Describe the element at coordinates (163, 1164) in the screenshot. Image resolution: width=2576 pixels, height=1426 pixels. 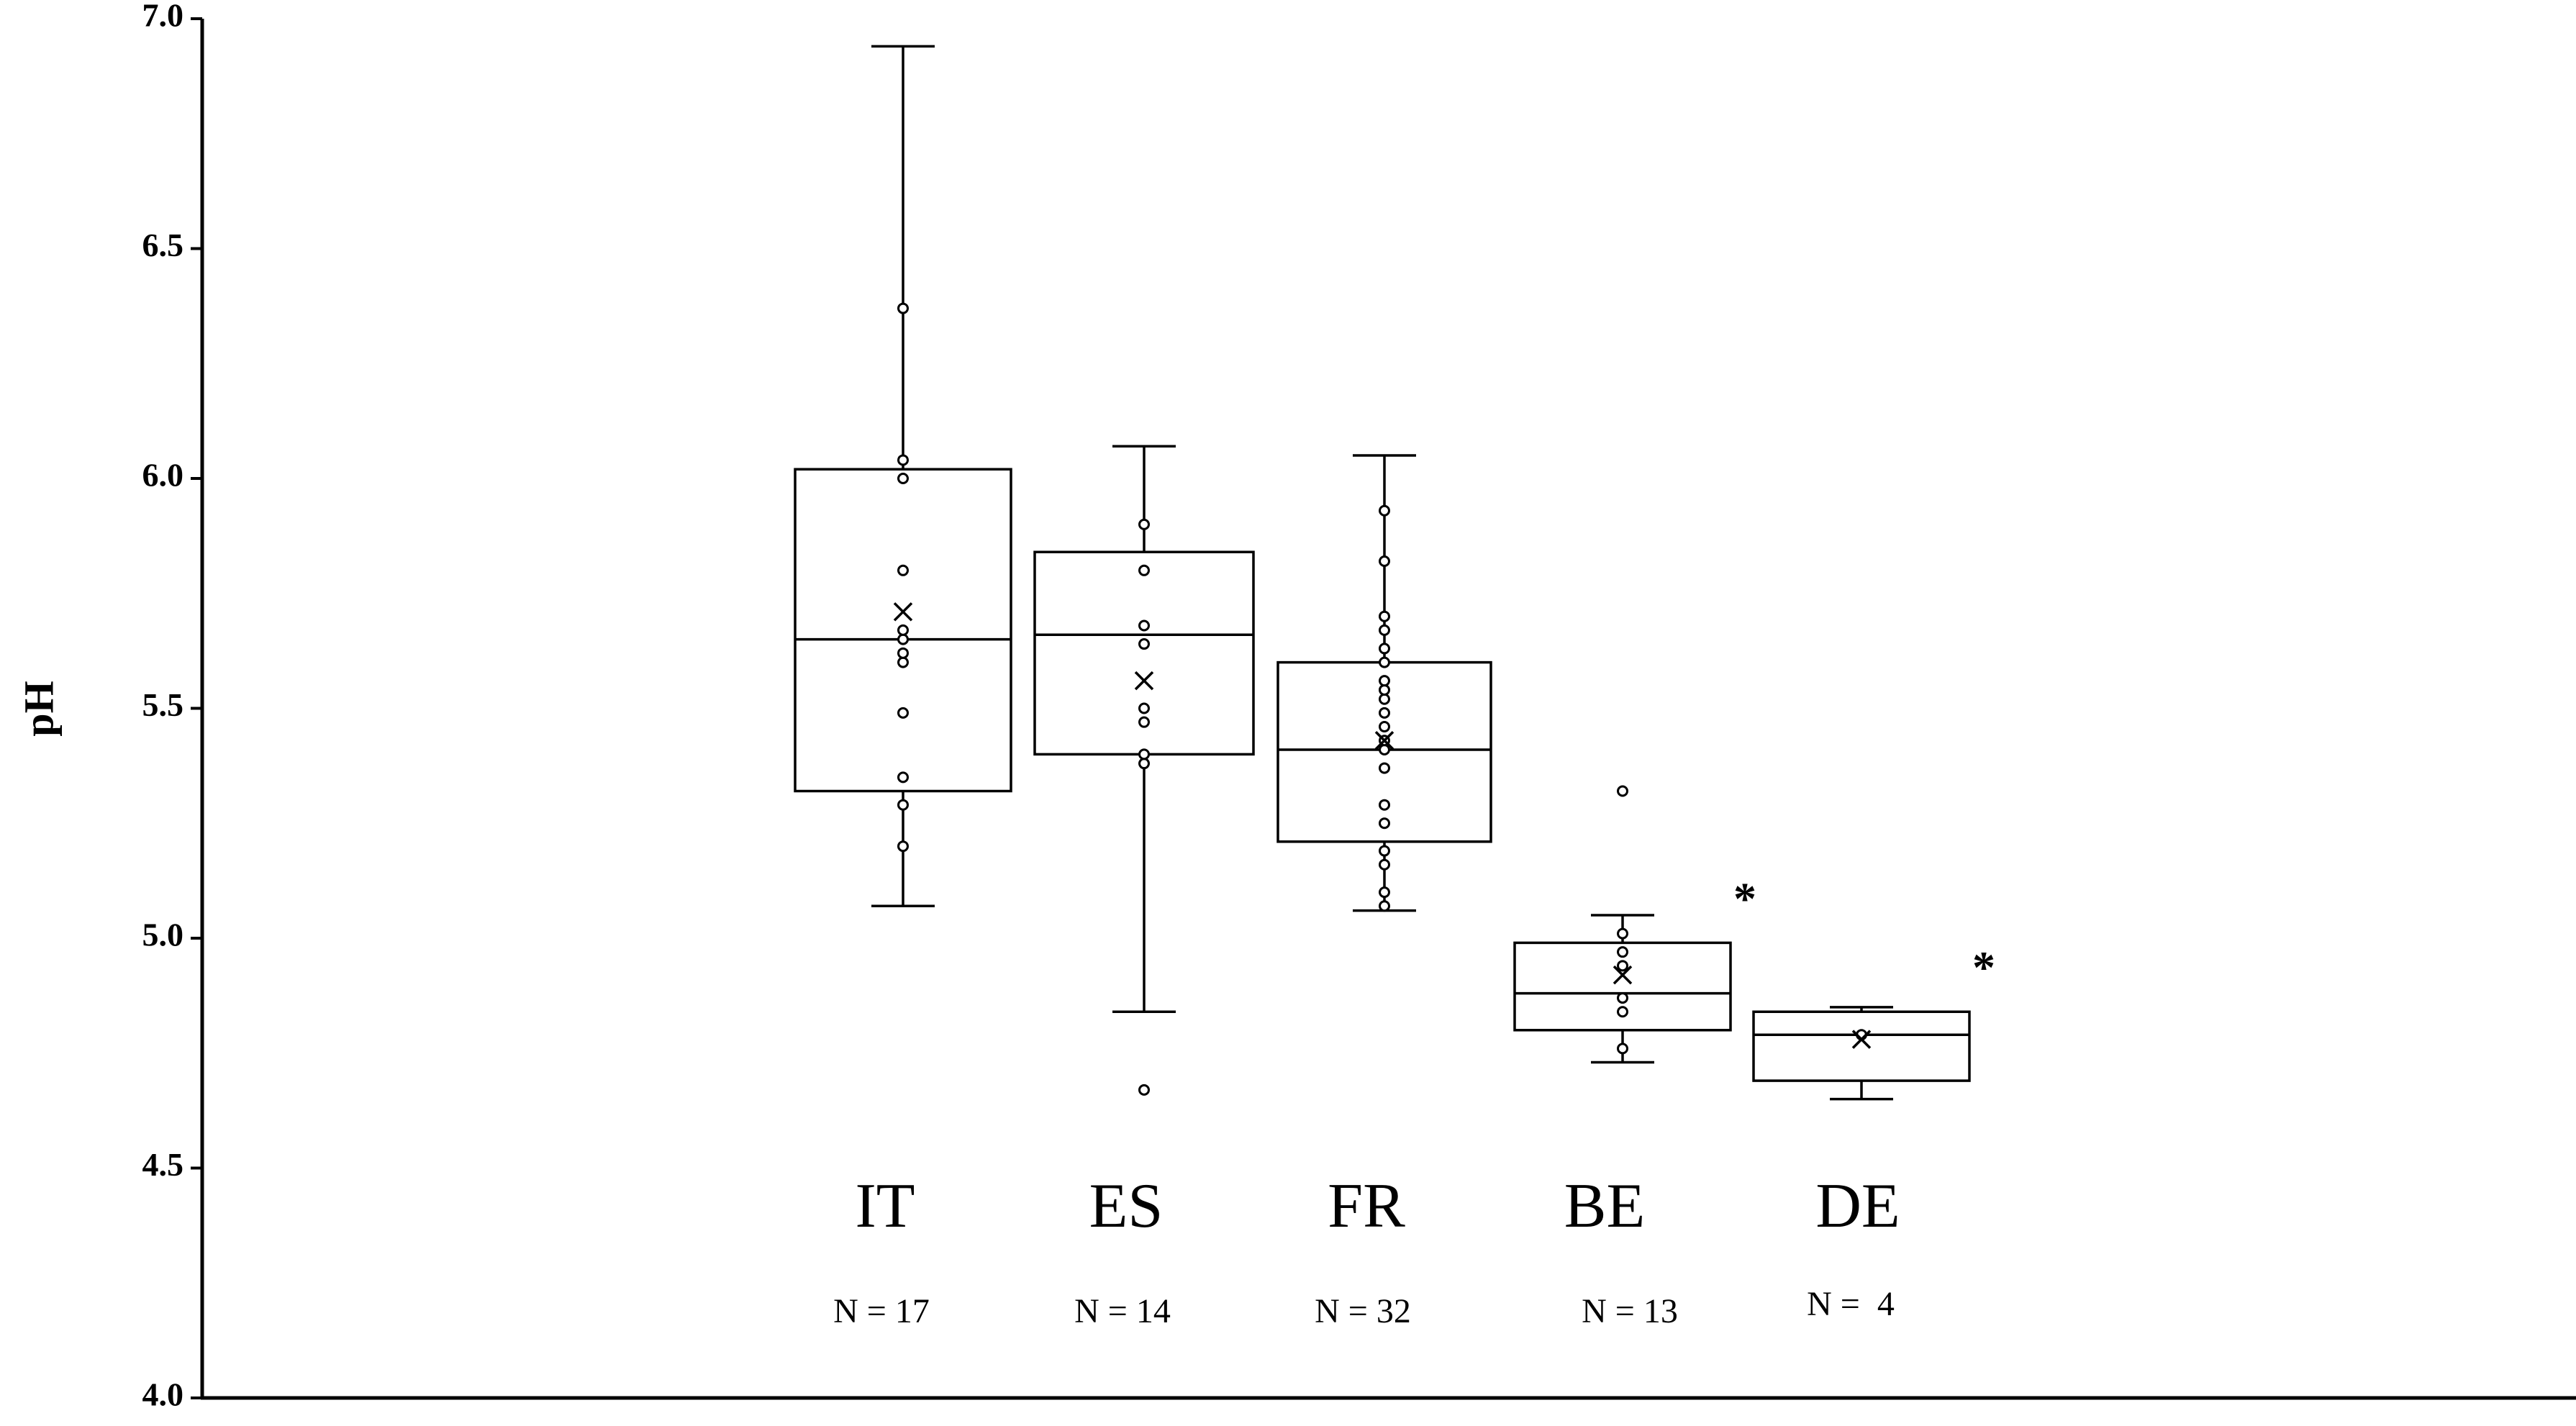
I see `y-tick-label: 4.5` at that location.